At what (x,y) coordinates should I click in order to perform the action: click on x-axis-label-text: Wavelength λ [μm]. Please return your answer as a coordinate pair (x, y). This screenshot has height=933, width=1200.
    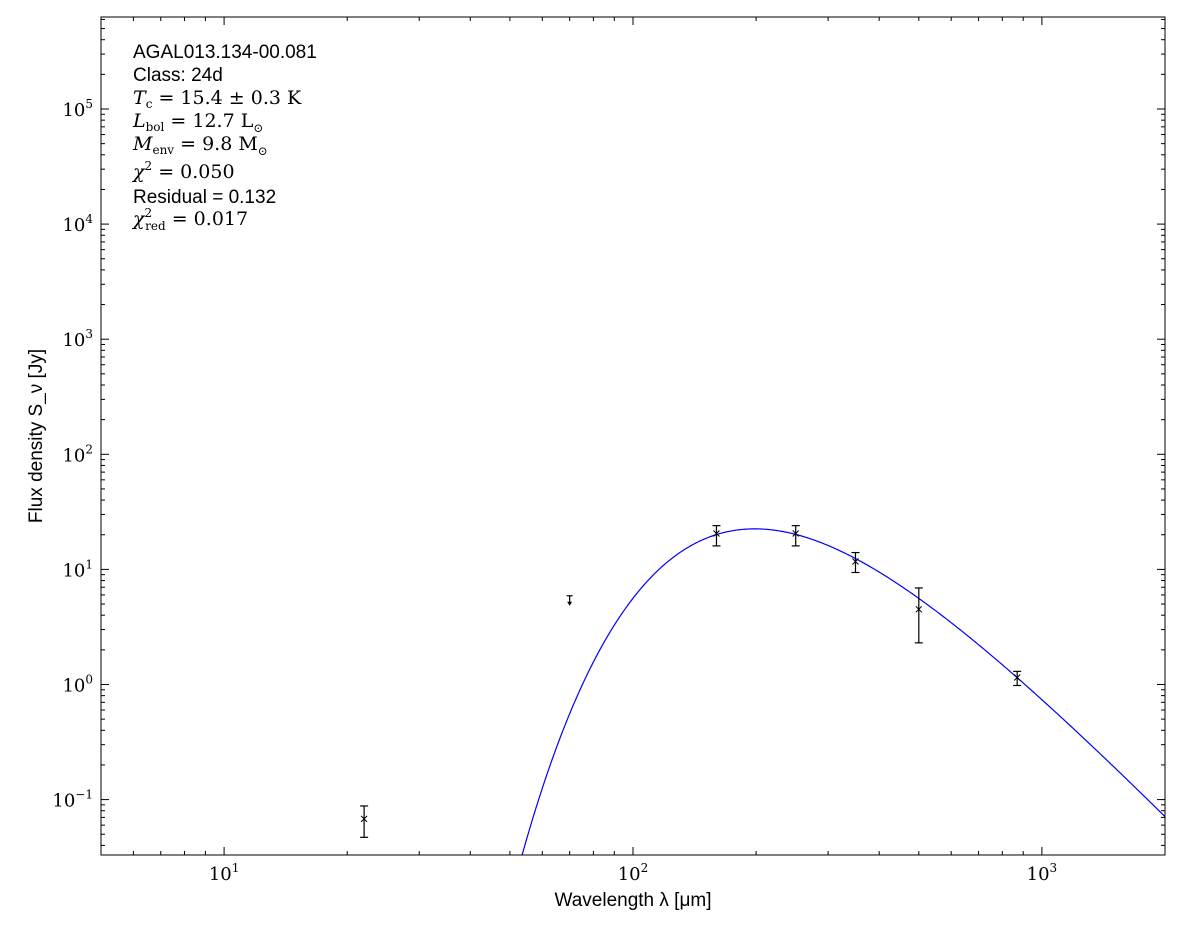
    Looking at the image, I should click on (632, 900).